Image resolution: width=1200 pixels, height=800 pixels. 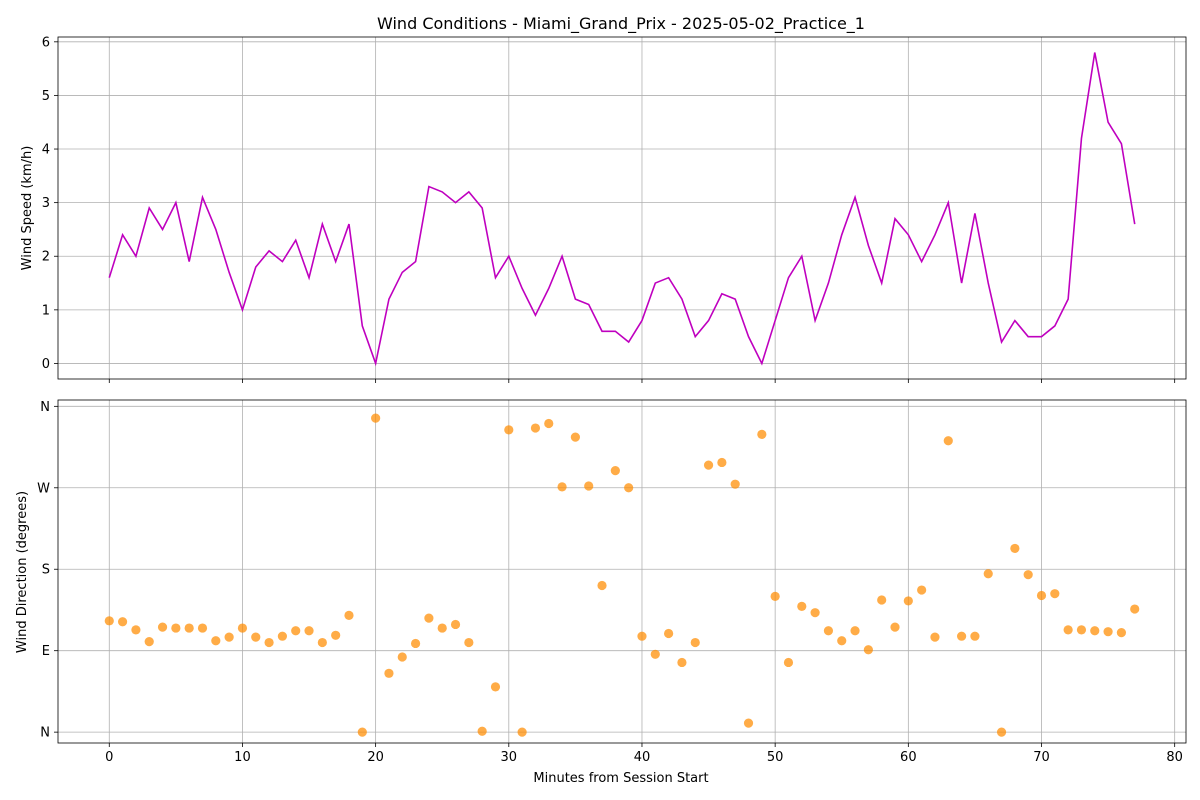 What do you see at coordinates (46, 570) in the screenshot?
I see `wind-direction-y-tick-label: S` at bounding box center [46, 570].